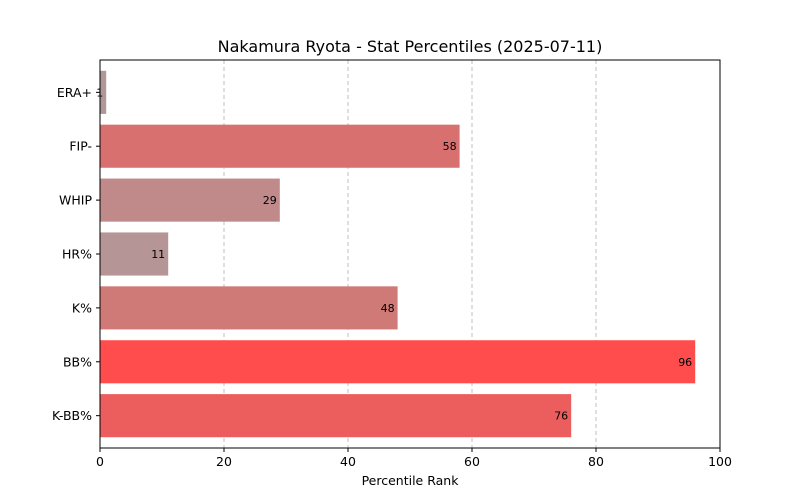 The image size is (800, 500). What do you see at coordinates (561, 416) in the screenshot?
I see `bar-value-label: 76` at bounding box center [561, 416].